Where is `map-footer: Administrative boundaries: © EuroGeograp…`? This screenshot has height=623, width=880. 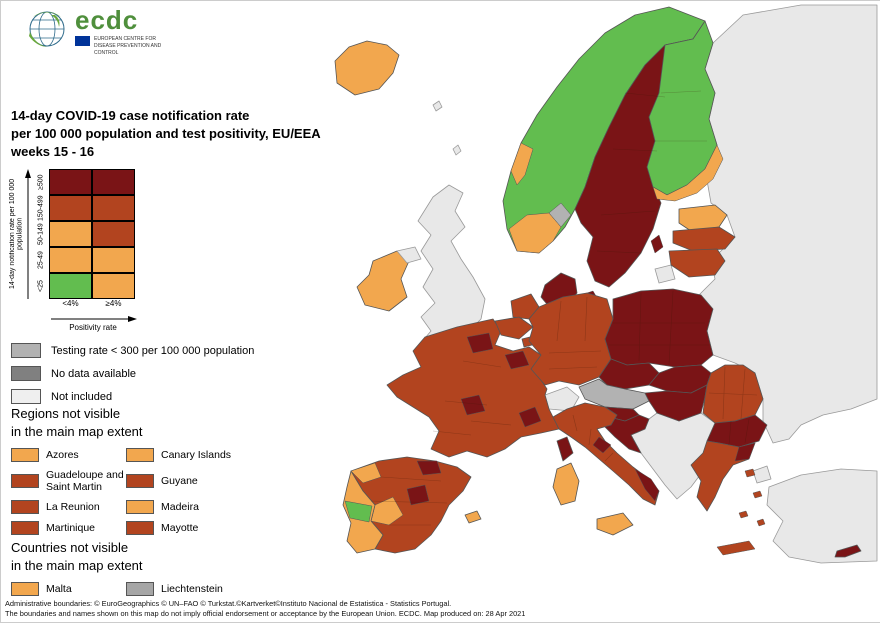 map-footer: Administrative boundaries: © EuroGeograp… is located at coordinates (441, 609).